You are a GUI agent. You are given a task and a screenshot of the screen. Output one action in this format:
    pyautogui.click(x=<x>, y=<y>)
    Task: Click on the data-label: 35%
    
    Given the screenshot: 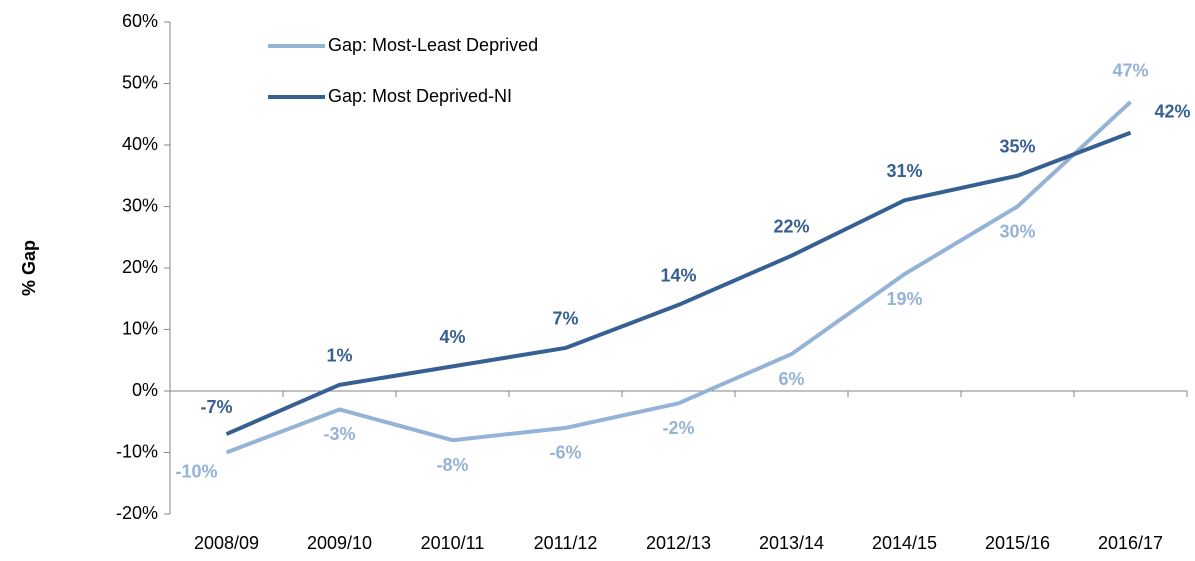 What is the action you would take?
    pyautogui.click(x=1017, y=147)
    